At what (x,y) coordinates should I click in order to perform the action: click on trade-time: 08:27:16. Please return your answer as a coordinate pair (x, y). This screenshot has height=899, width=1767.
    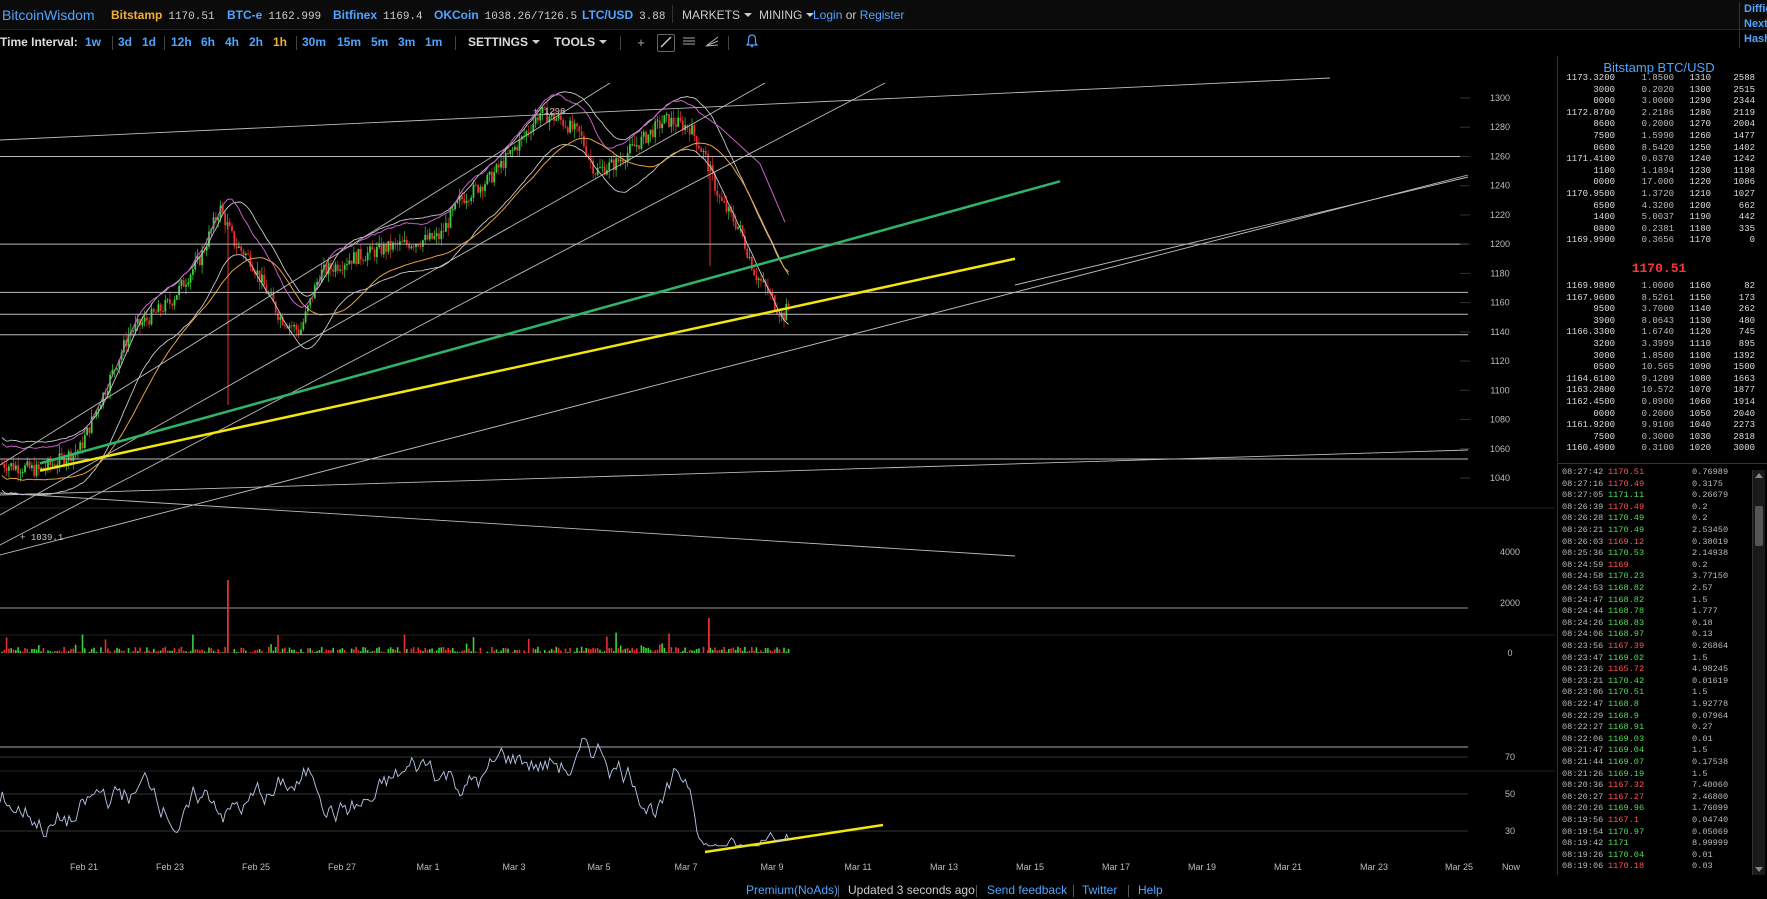
    Looking at the image, I should click on (1583, 483).